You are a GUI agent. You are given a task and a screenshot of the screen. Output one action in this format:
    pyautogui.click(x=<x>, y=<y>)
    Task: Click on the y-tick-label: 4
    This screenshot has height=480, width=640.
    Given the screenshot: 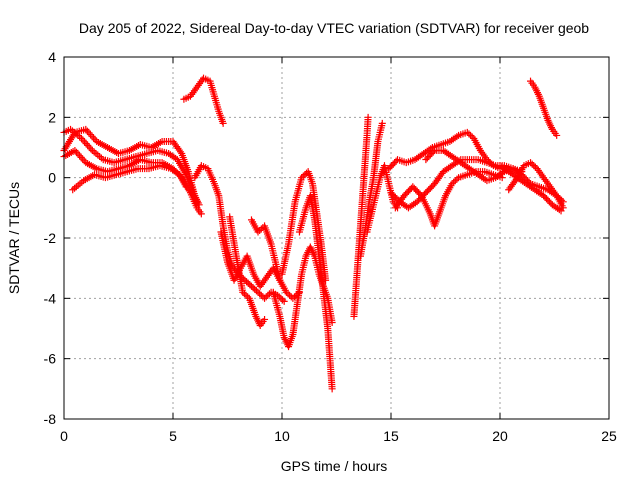 What is the action you would take?
    pyautogui.click(x=52, y=57)
    